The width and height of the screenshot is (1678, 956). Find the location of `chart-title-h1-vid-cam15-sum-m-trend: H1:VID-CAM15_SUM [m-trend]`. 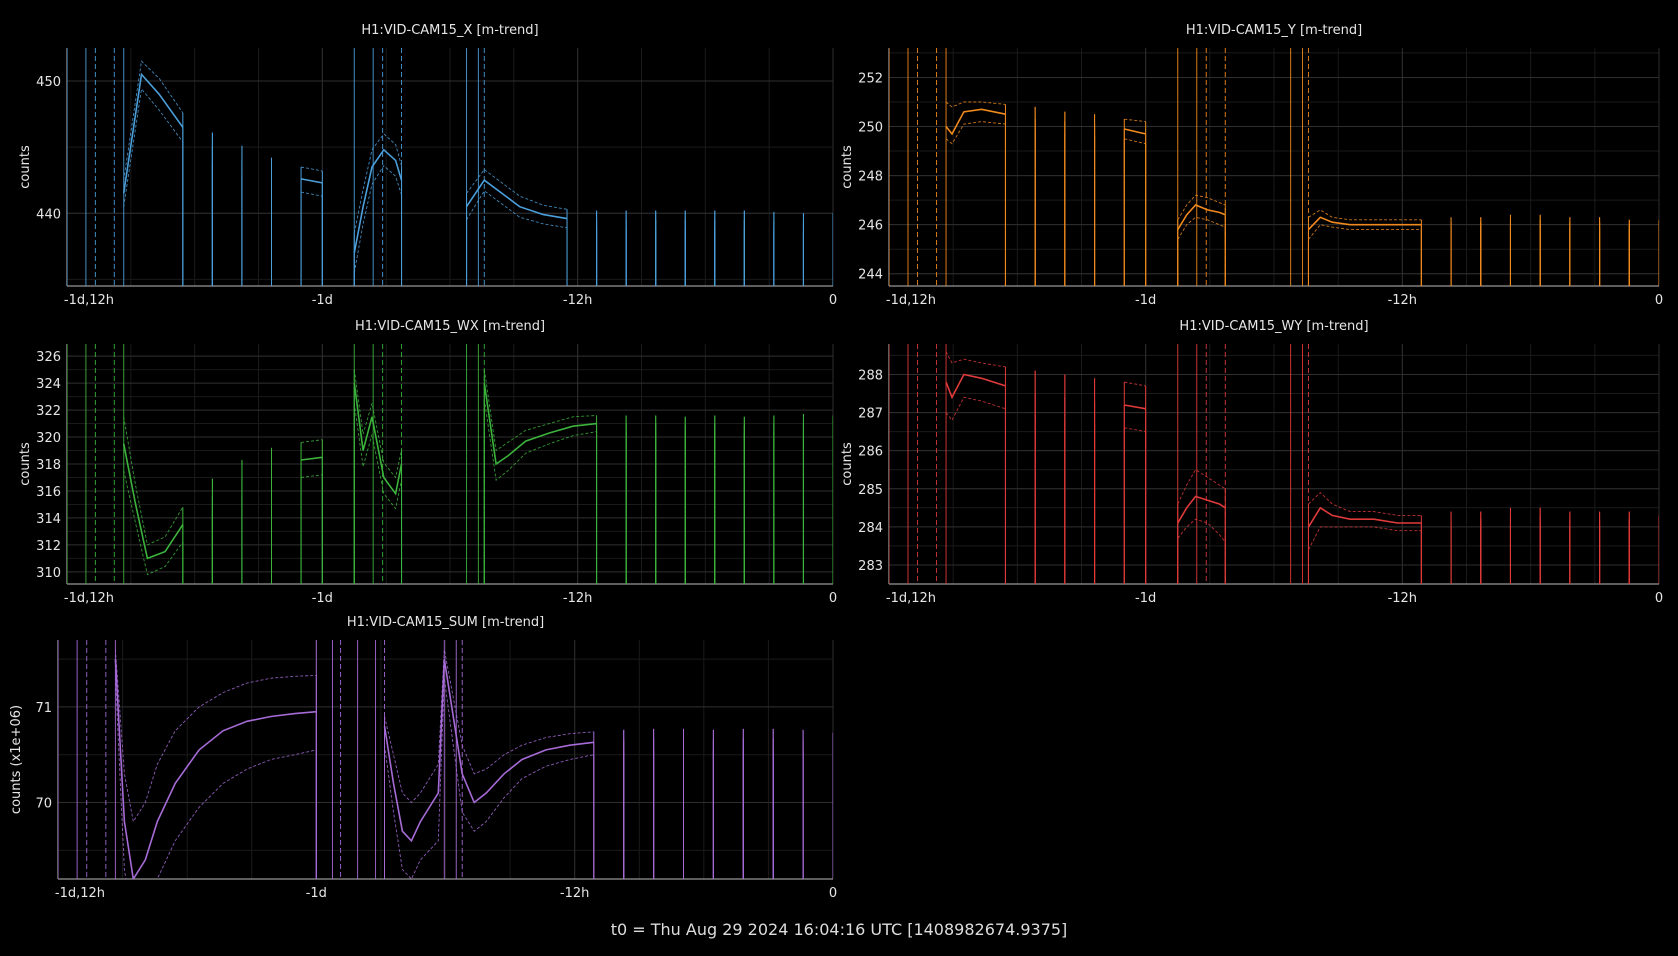

chart-title-h1-vid-cam15-sum-m-trend: H1:VID-CAM15_SUM [m-trend] is located at coordinates (445, 622).